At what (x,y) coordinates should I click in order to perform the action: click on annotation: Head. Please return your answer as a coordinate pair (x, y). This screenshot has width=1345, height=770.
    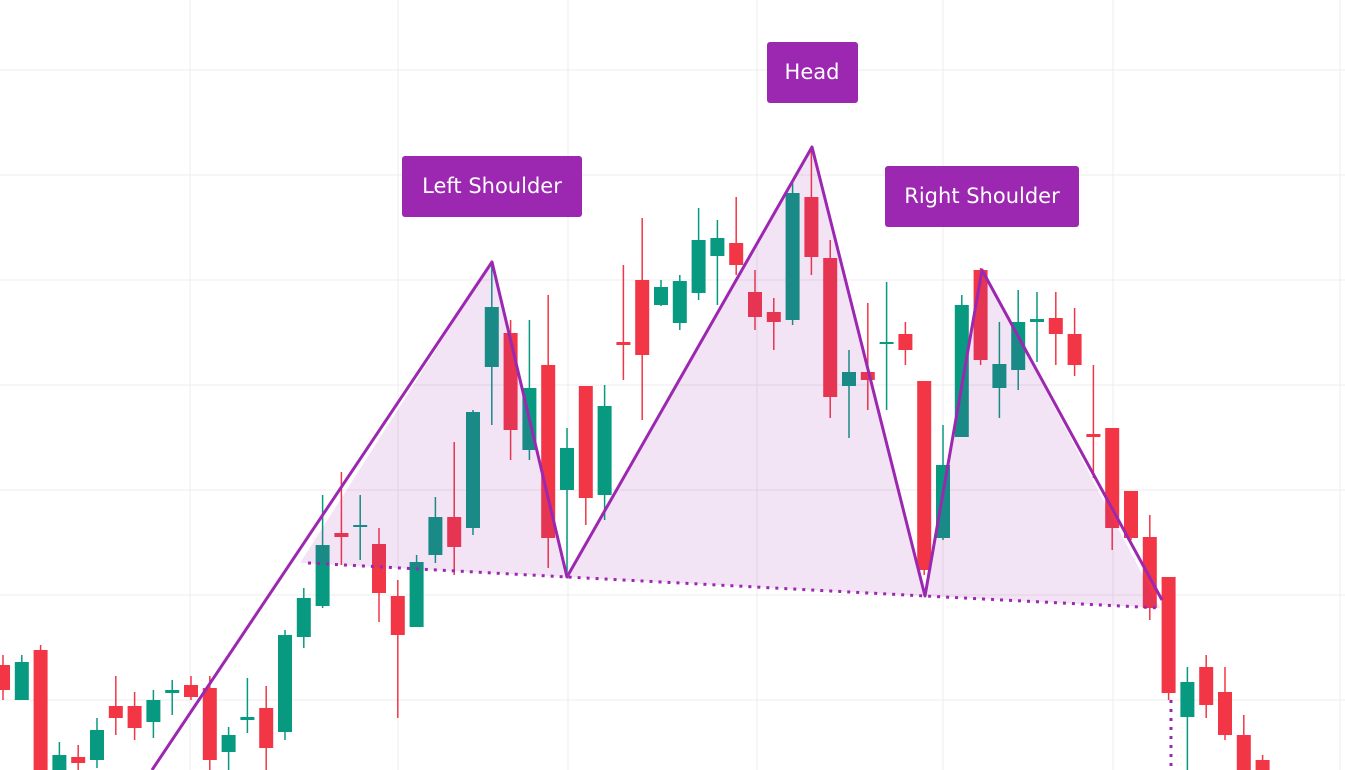
    Looking at the image, I should click on (812, 72).